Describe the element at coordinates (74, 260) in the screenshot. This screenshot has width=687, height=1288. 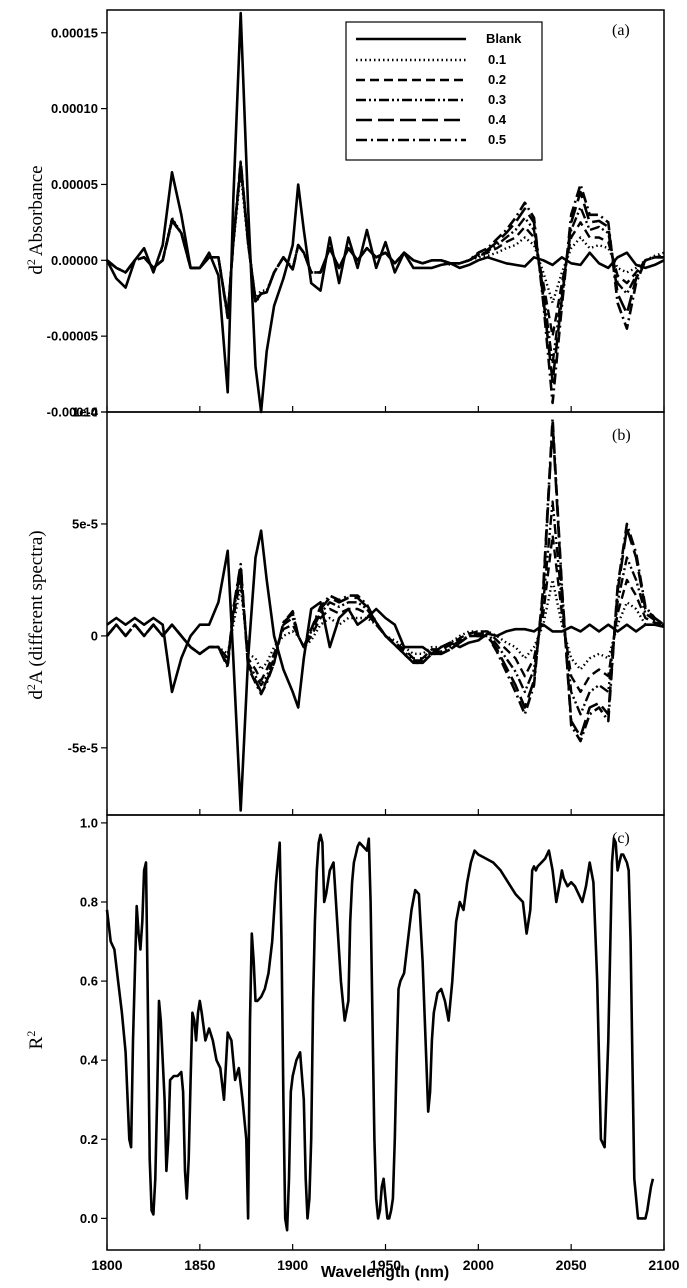
I see `y-tick-label: 0.00000` at that location.